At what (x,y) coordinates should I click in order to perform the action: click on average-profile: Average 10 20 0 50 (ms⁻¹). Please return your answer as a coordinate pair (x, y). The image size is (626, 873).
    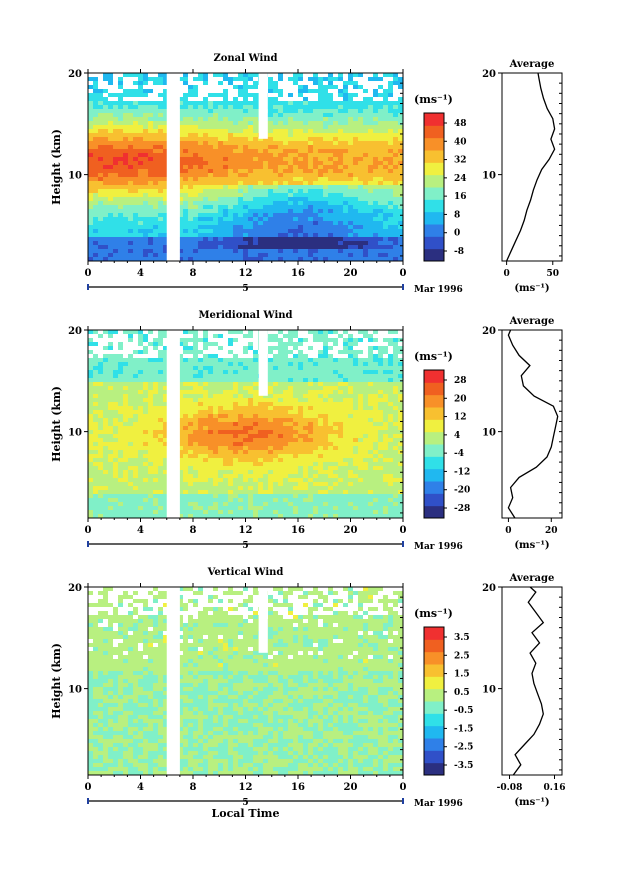
    Looking at the image, I should click on (522, 176).